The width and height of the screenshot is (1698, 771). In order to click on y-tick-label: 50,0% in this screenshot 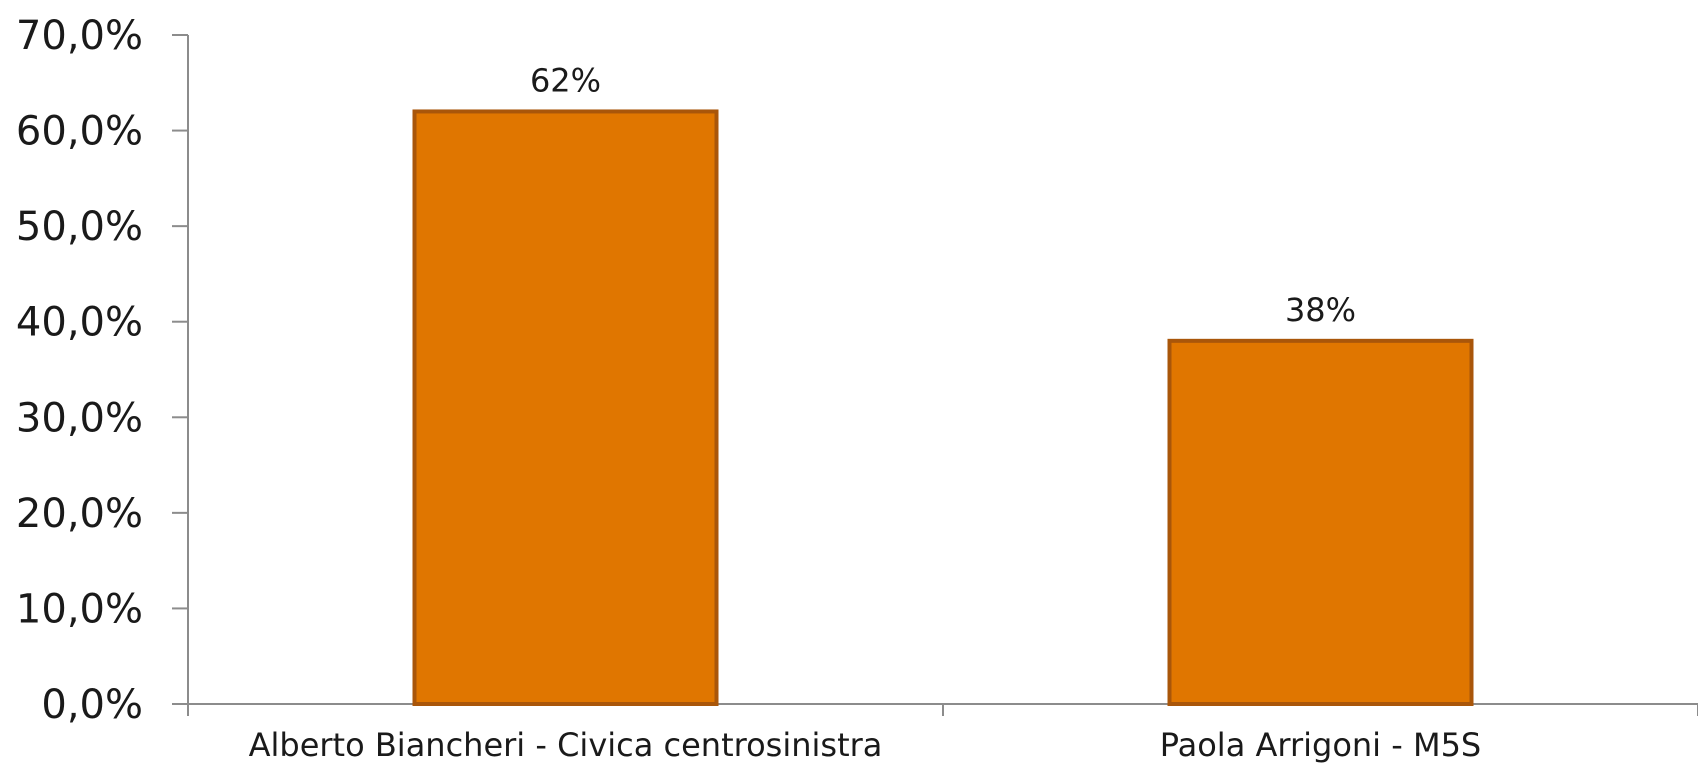, I will do `click(79, 227)`.